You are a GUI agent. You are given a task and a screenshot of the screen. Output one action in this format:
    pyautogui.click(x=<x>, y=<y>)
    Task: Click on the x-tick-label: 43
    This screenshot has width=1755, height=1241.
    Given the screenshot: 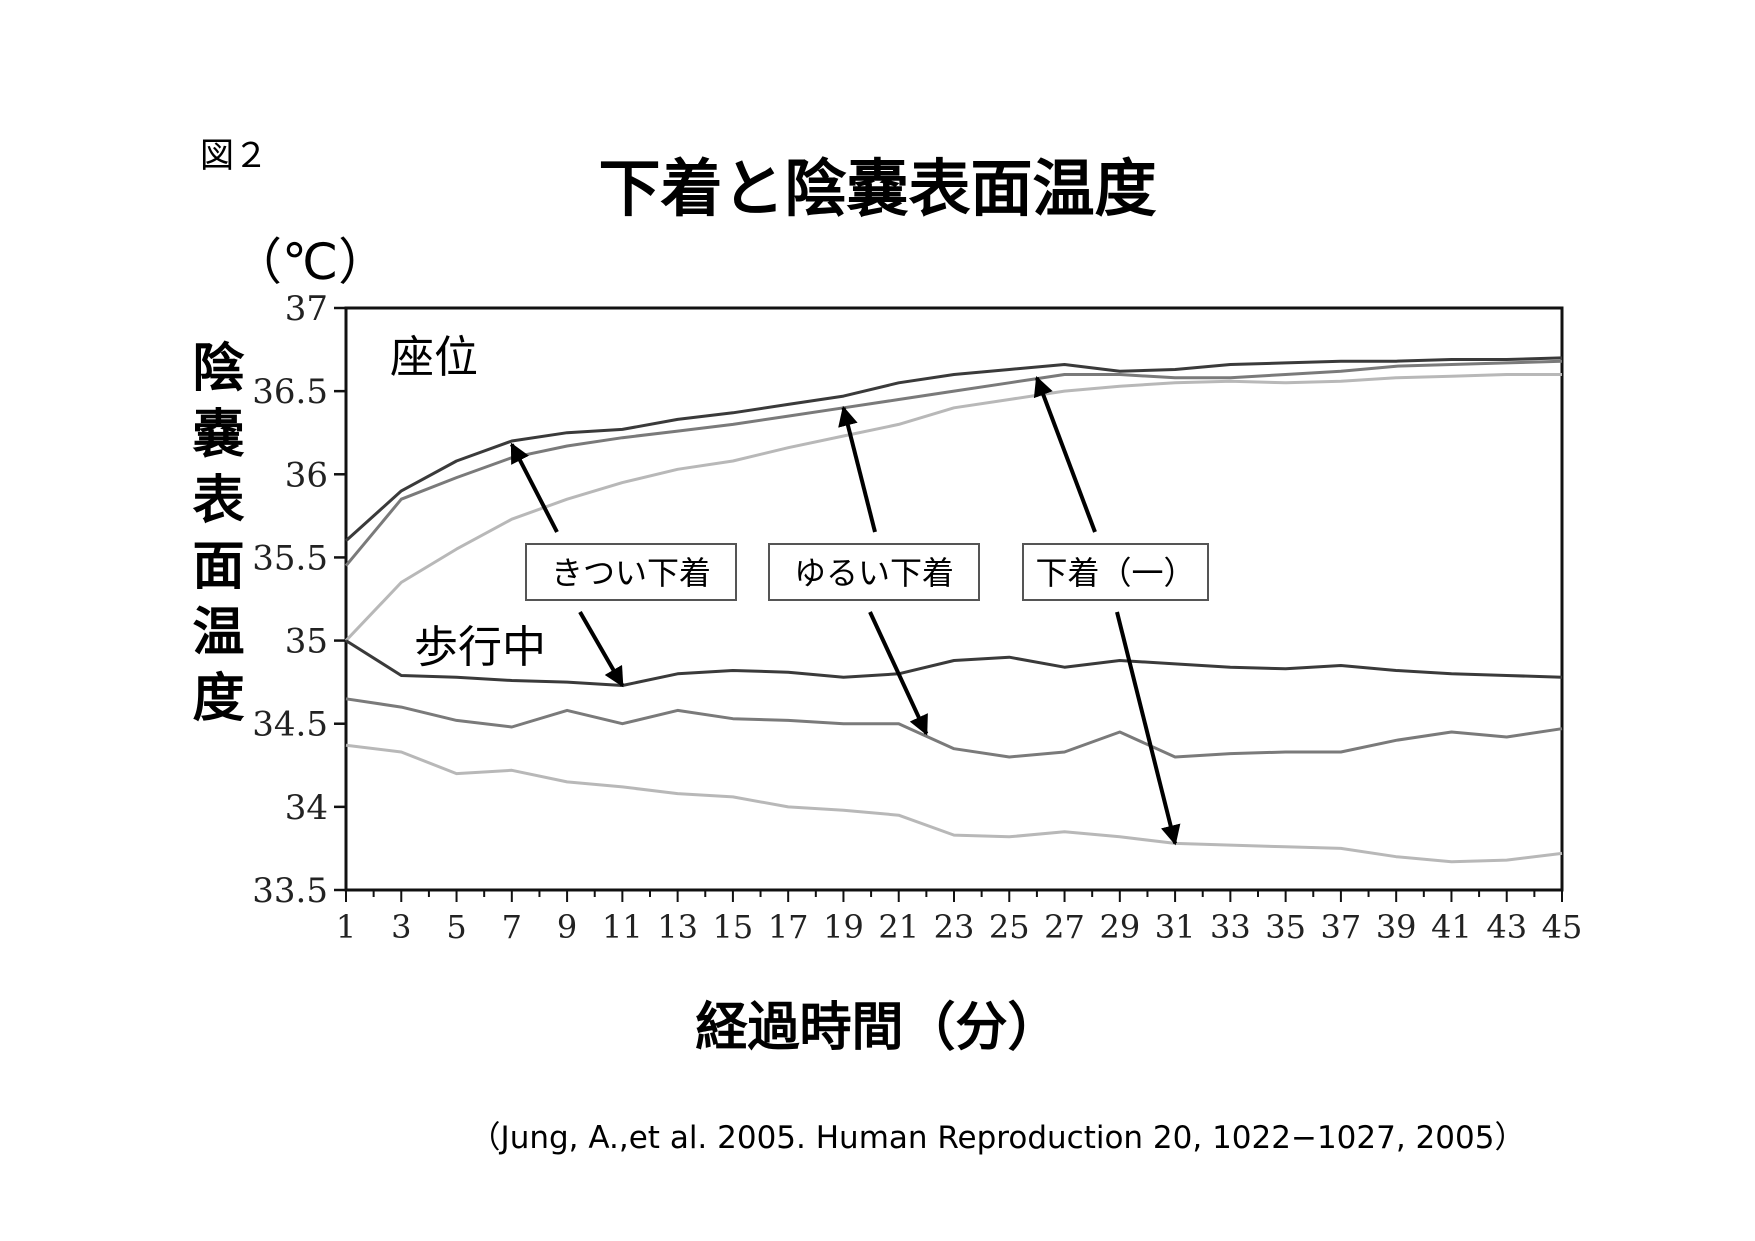 What is the action you would take?
    pyautogui.click(x=1506, y=927)
    